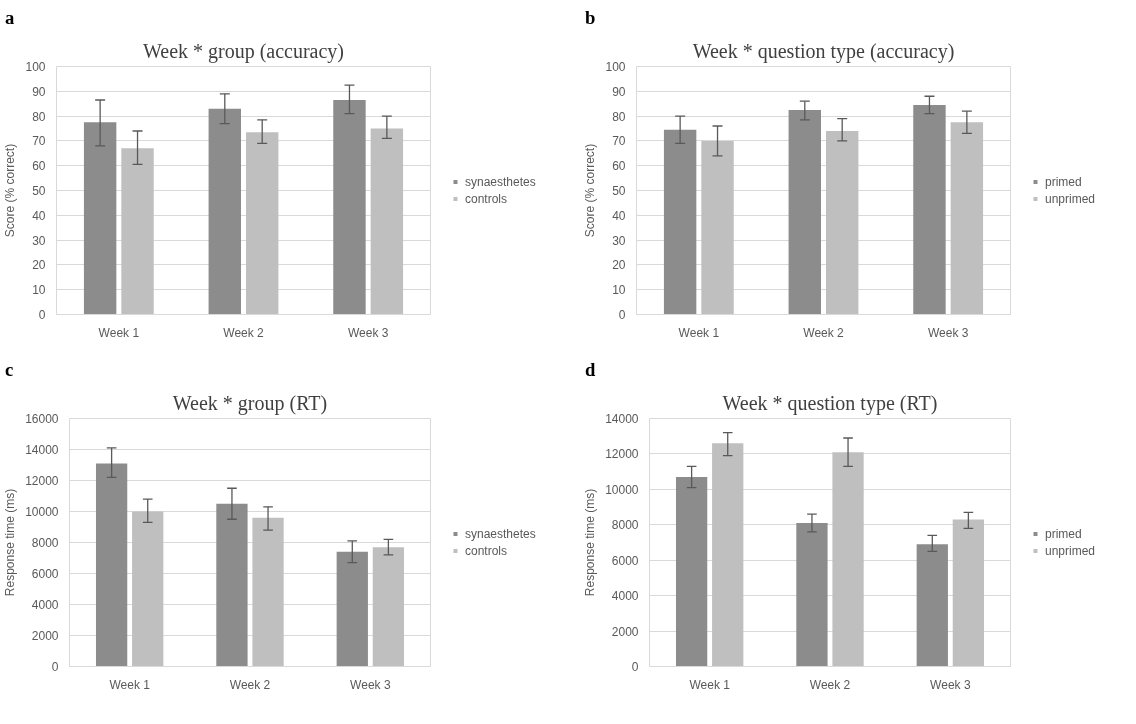 The height and width of the screenshot is (724, 1136). What do you see at coordinates (10, 18) in the screenshot?
I see `text: a` at bounding box center [10, 18].